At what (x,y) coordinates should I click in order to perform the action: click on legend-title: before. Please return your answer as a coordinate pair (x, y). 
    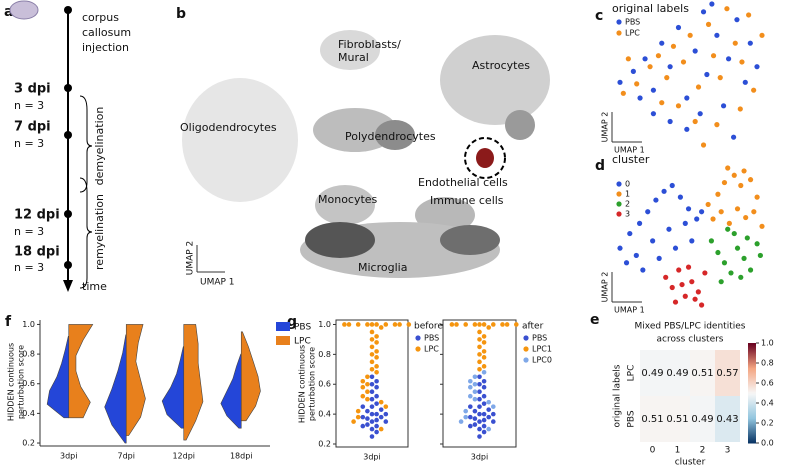
    Looking at the image, I should click on (428, 327).